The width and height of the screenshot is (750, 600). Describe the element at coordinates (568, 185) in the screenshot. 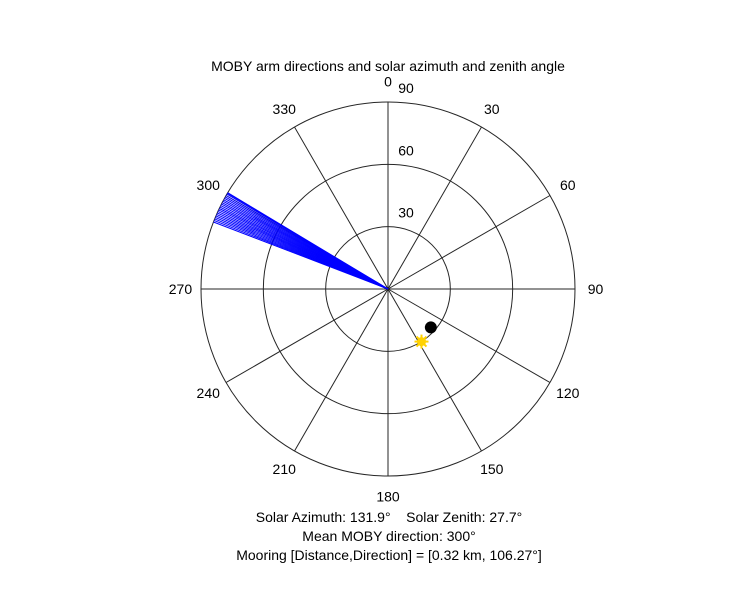

I see `angle-tick-label: 60` at that location.